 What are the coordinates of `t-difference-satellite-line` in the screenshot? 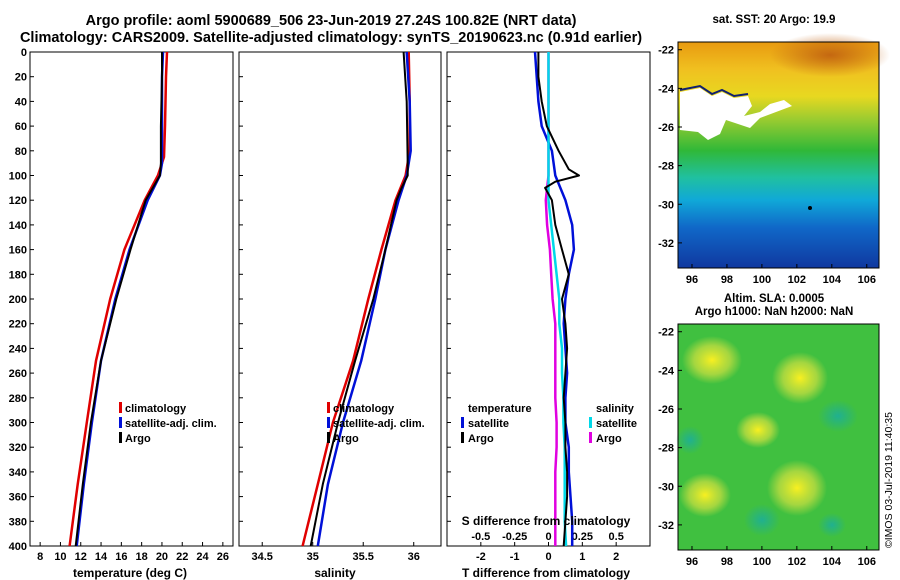 It's located at (554, 298).